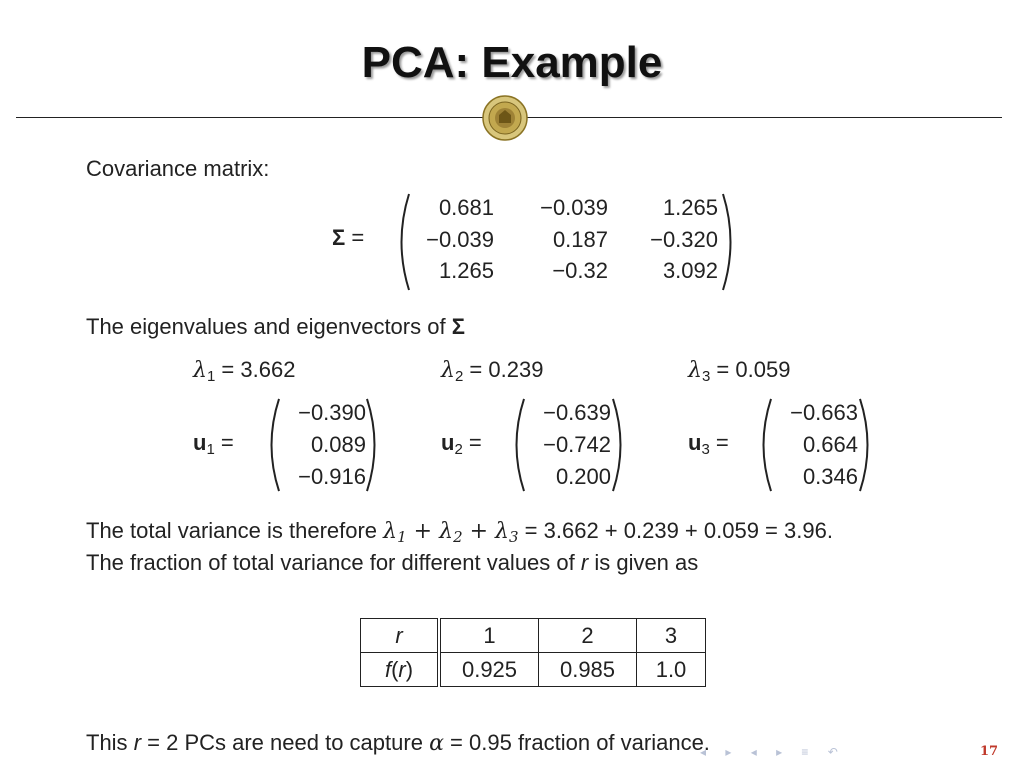 The height and width of the screenshot is (768, 1024). What do you see at coordinates (358, 237) in the screenshot?
I see `equals-sign: =` at bounding box center [358, 237].